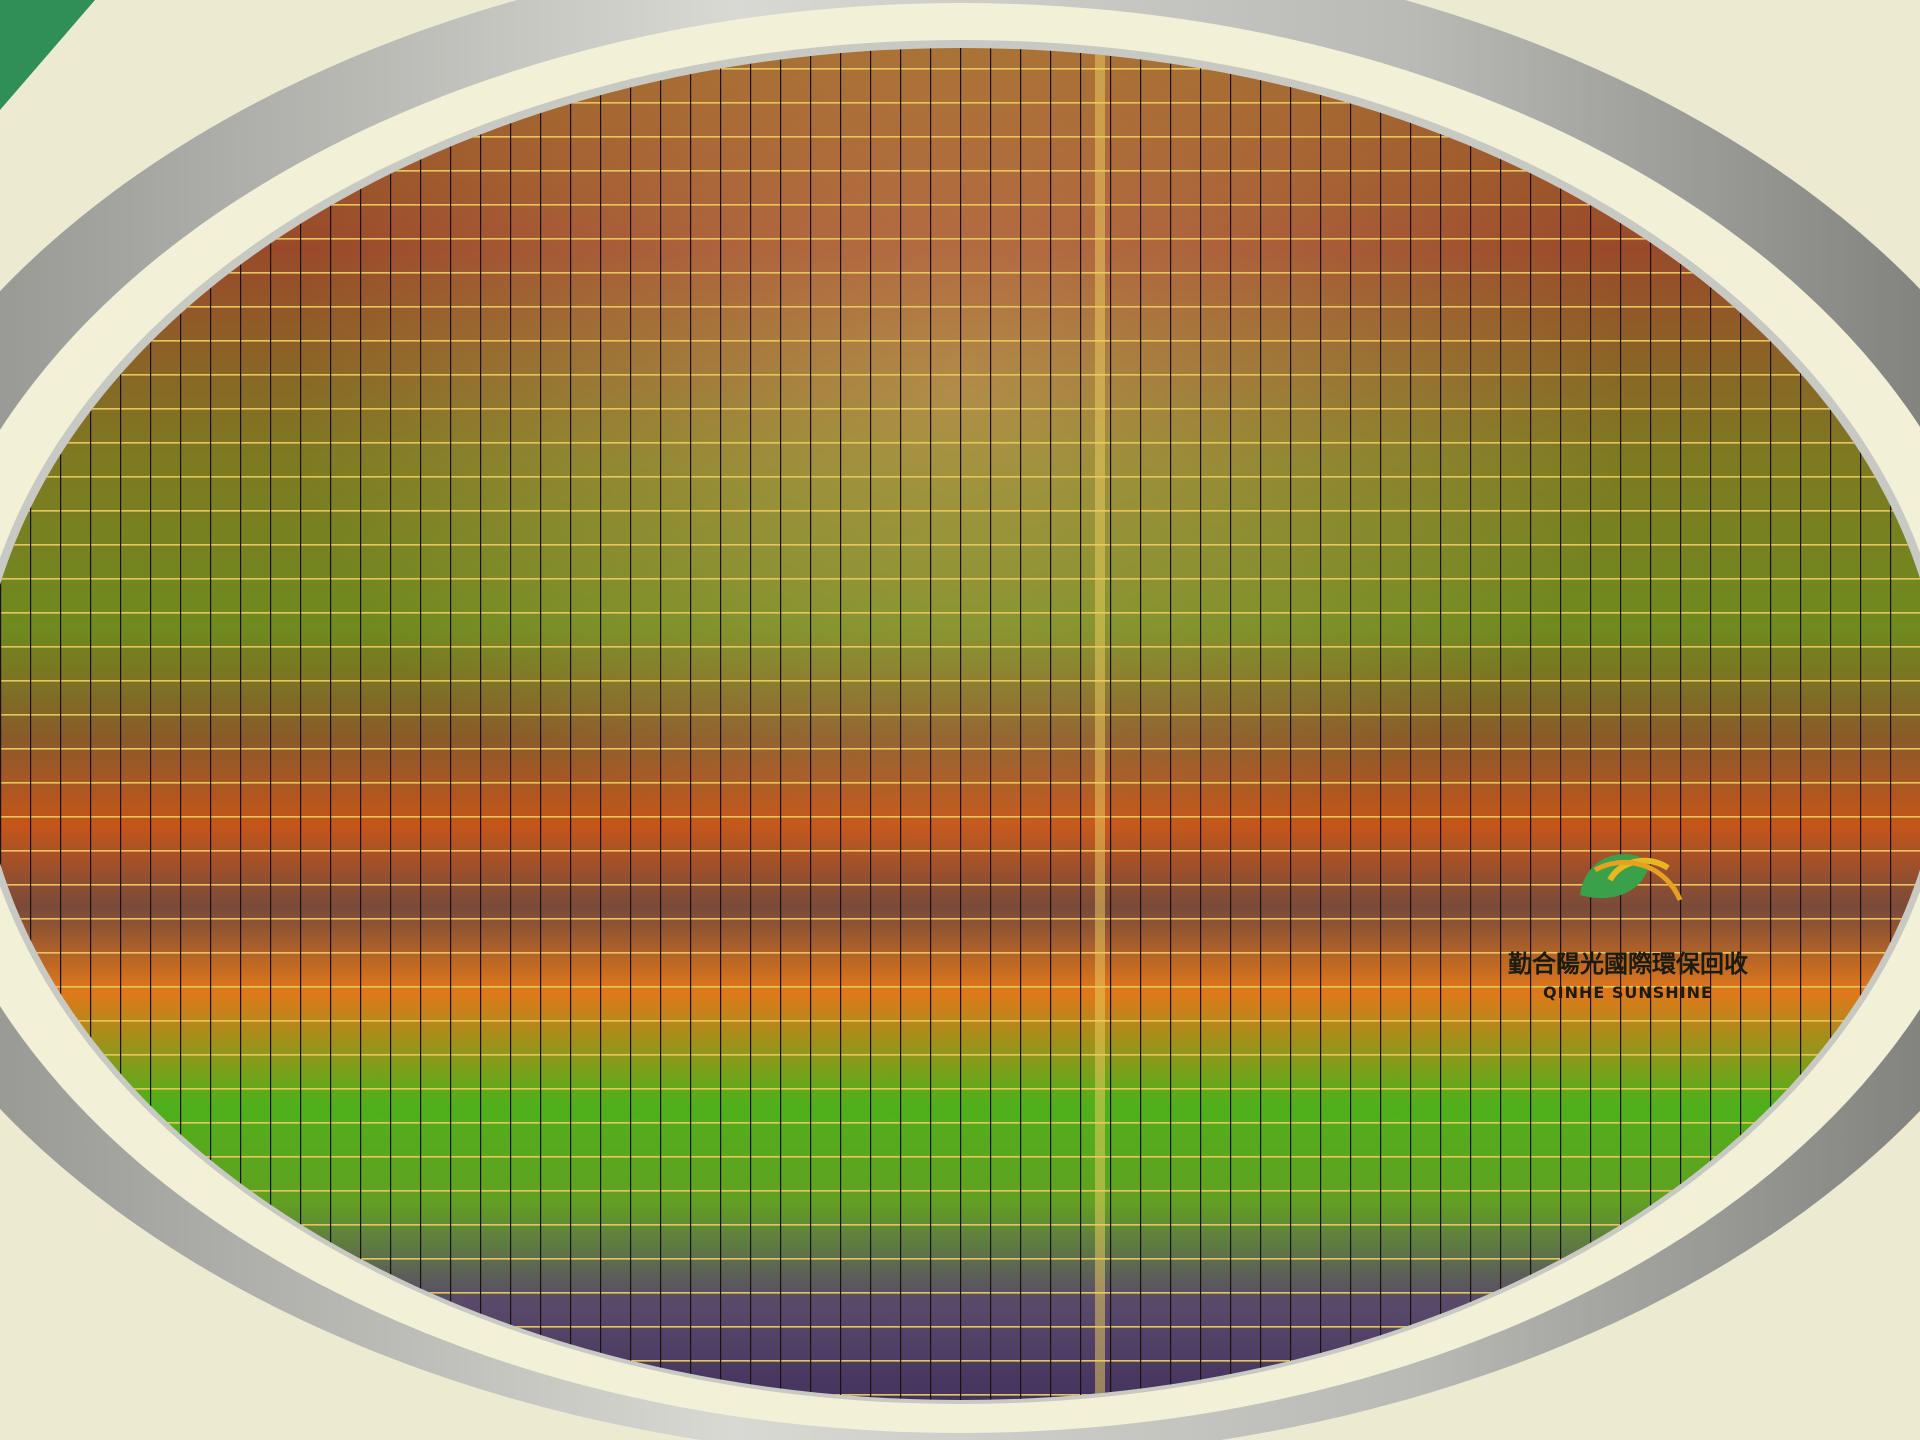 This screenshot has height=1440, width=1920. Describe the element at coordinates (1628, 992) in the screenshot. I see `brand-name-en: QINHE SUNSHINE` at that location.